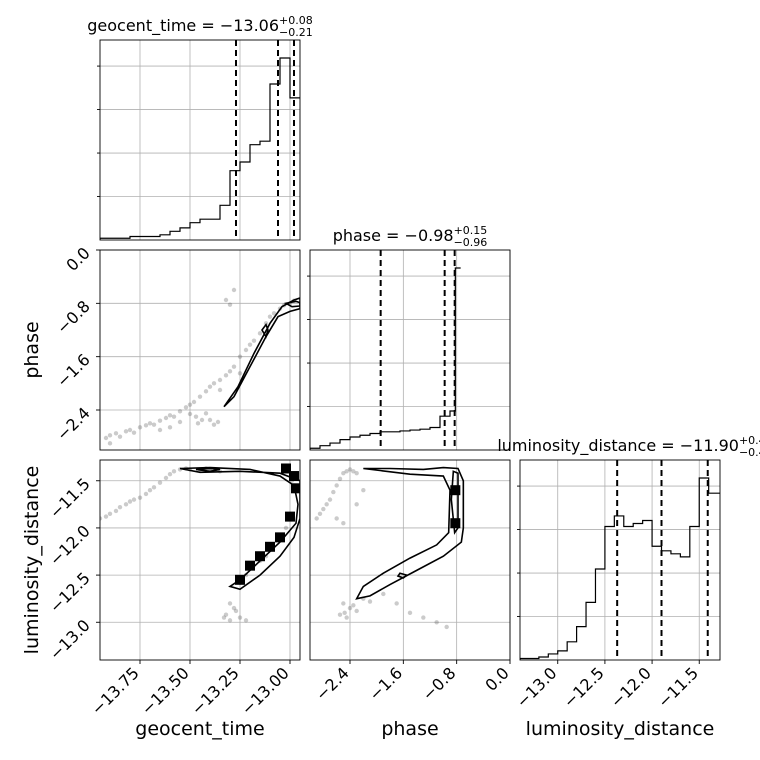  Describe the element at coordinates (536, 687) in the screenshot. I see `x-tick-label-luminosity_distance: −13.0` at that location.